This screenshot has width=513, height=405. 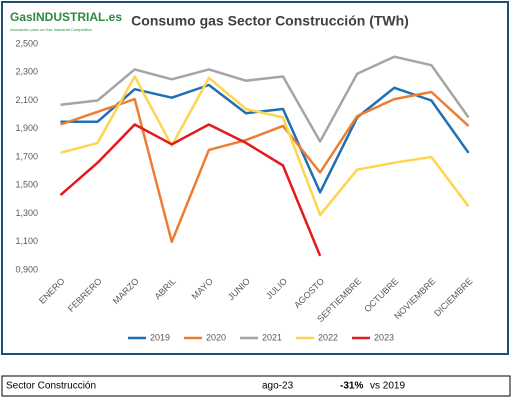 What do you see at coordinates (384, 337) in the screenshot?
I see `legend-label: 2023` at bounding box center [384, 337].